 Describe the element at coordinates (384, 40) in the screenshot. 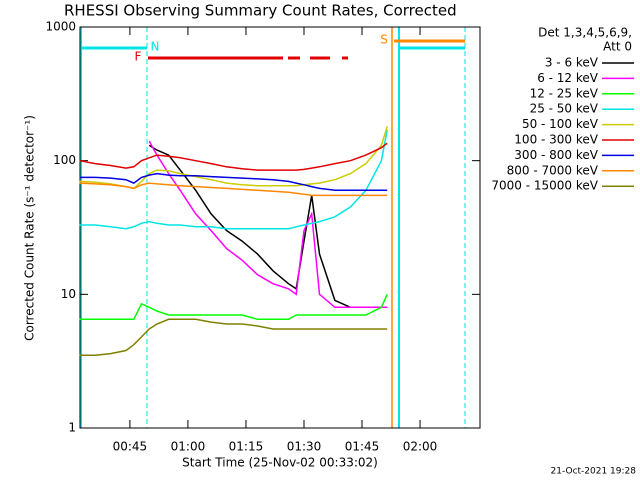

I see `annotation: S` at that location.